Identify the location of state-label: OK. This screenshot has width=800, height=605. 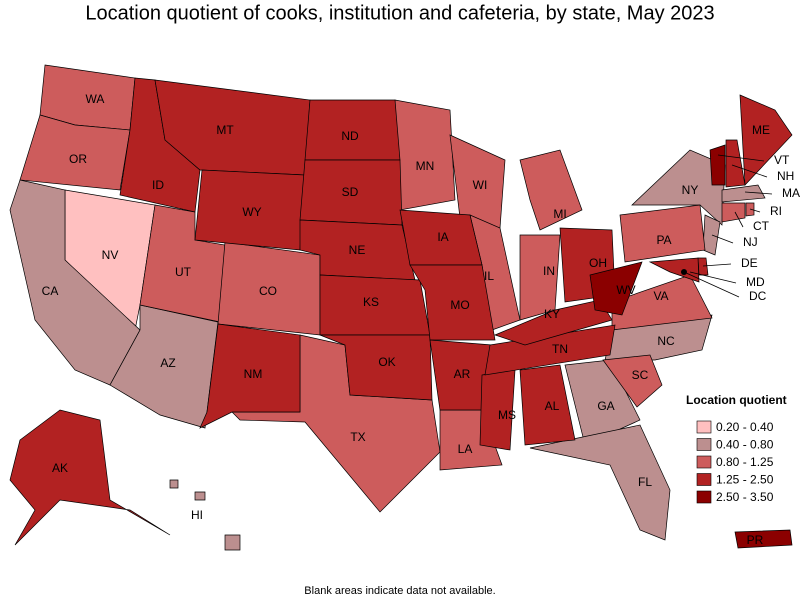
(386, 362).